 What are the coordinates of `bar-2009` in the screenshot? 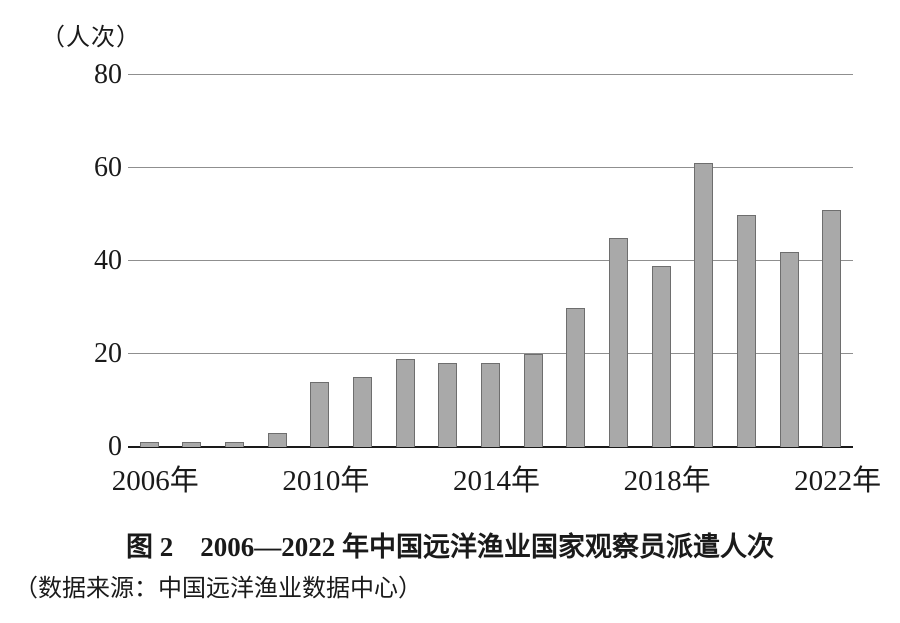 It's located at (277, 440).